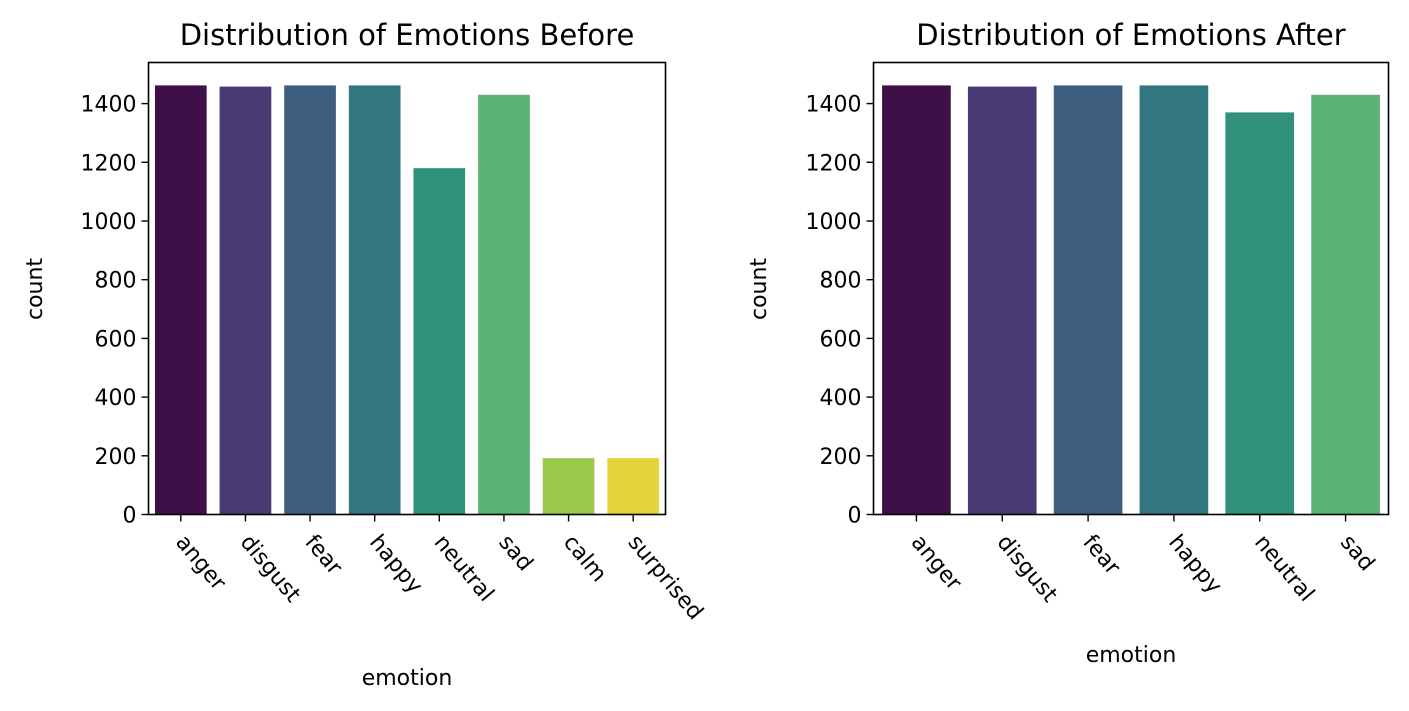  Describe the element at coordinates (568, 486) in the screenshot. I see `bar-calm` at that location.